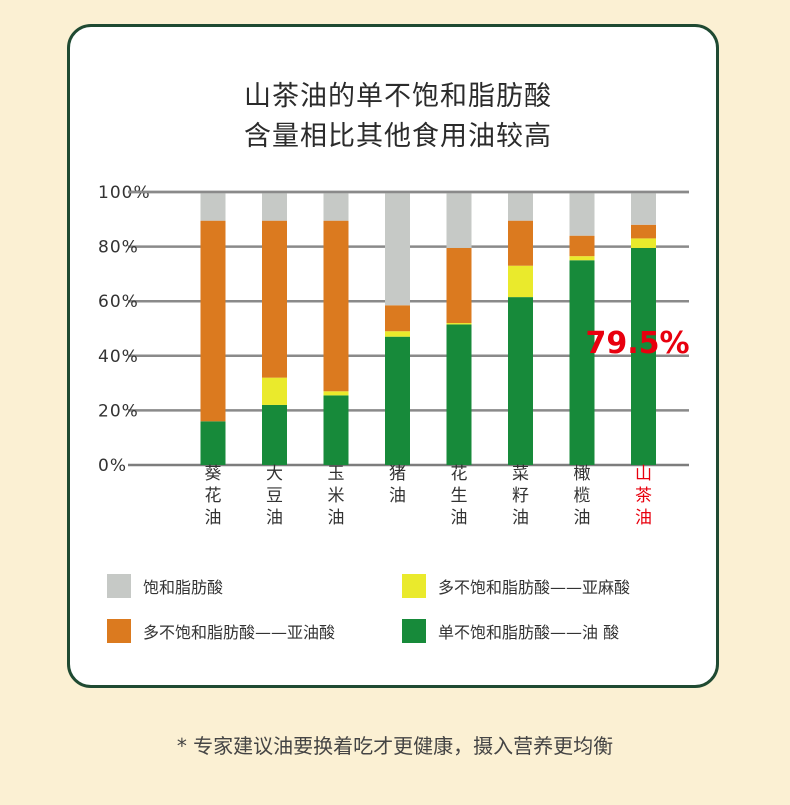  What do you see at coordinates (398, 96) in the screenshot?
I see `chart-title-line-1: 山茶油的单不饱和脂肪酸` at bounding box center [398, 96].